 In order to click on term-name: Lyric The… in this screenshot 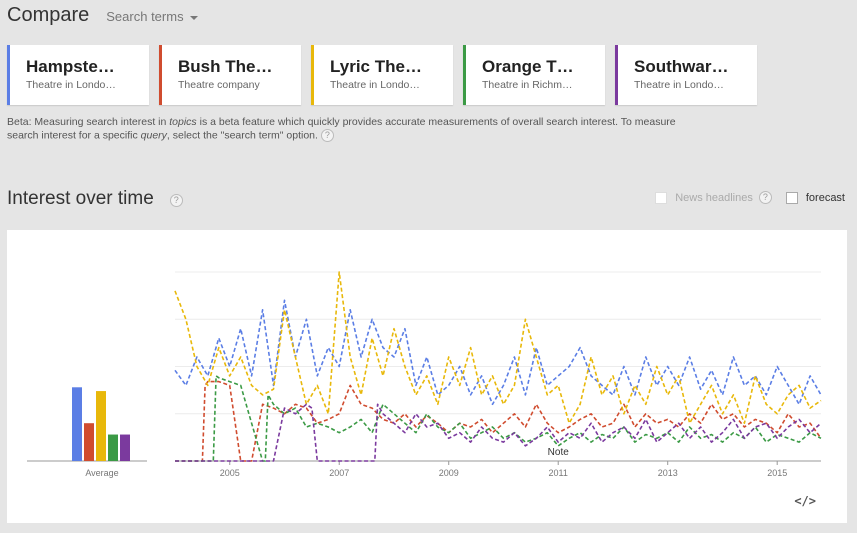, I will do `click(376, 66)`.